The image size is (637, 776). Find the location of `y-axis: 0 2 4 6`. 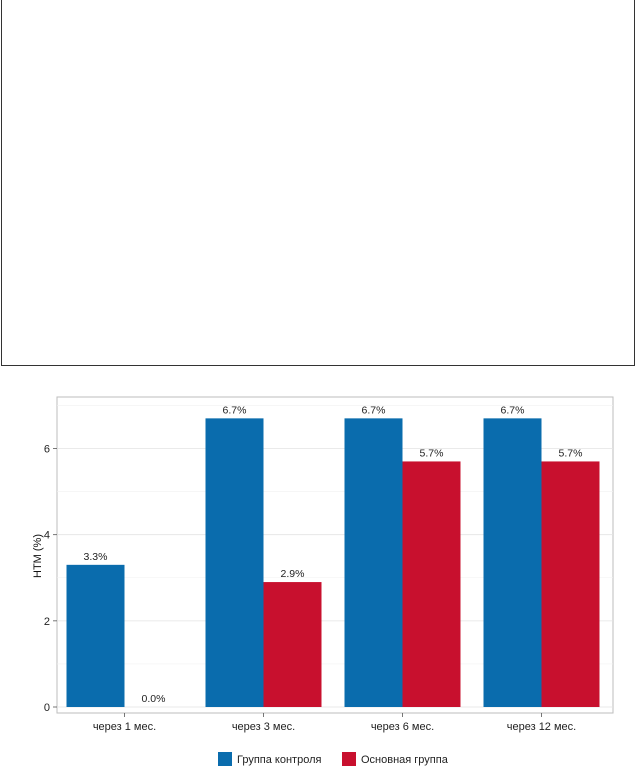

y-axis: 0 2 4 6 is located at coordinates (50, 579).